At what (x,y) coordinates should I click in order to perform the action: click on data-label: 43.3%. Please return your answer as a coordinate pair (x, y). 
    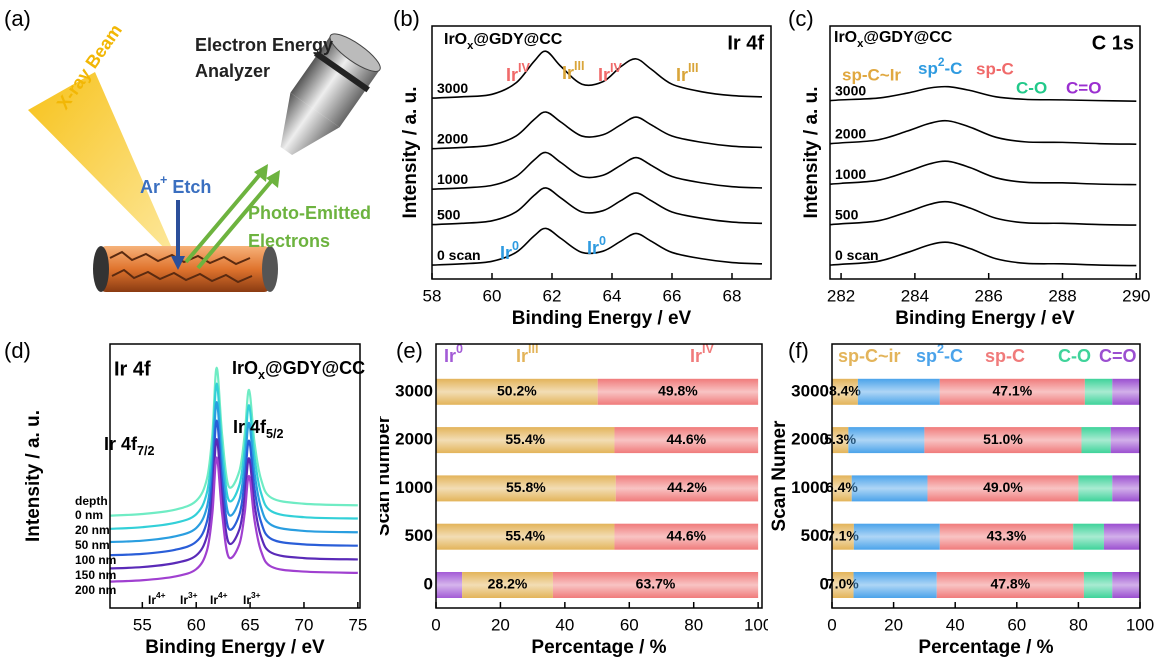
    Looking at the image, I should click on (1007, 535).